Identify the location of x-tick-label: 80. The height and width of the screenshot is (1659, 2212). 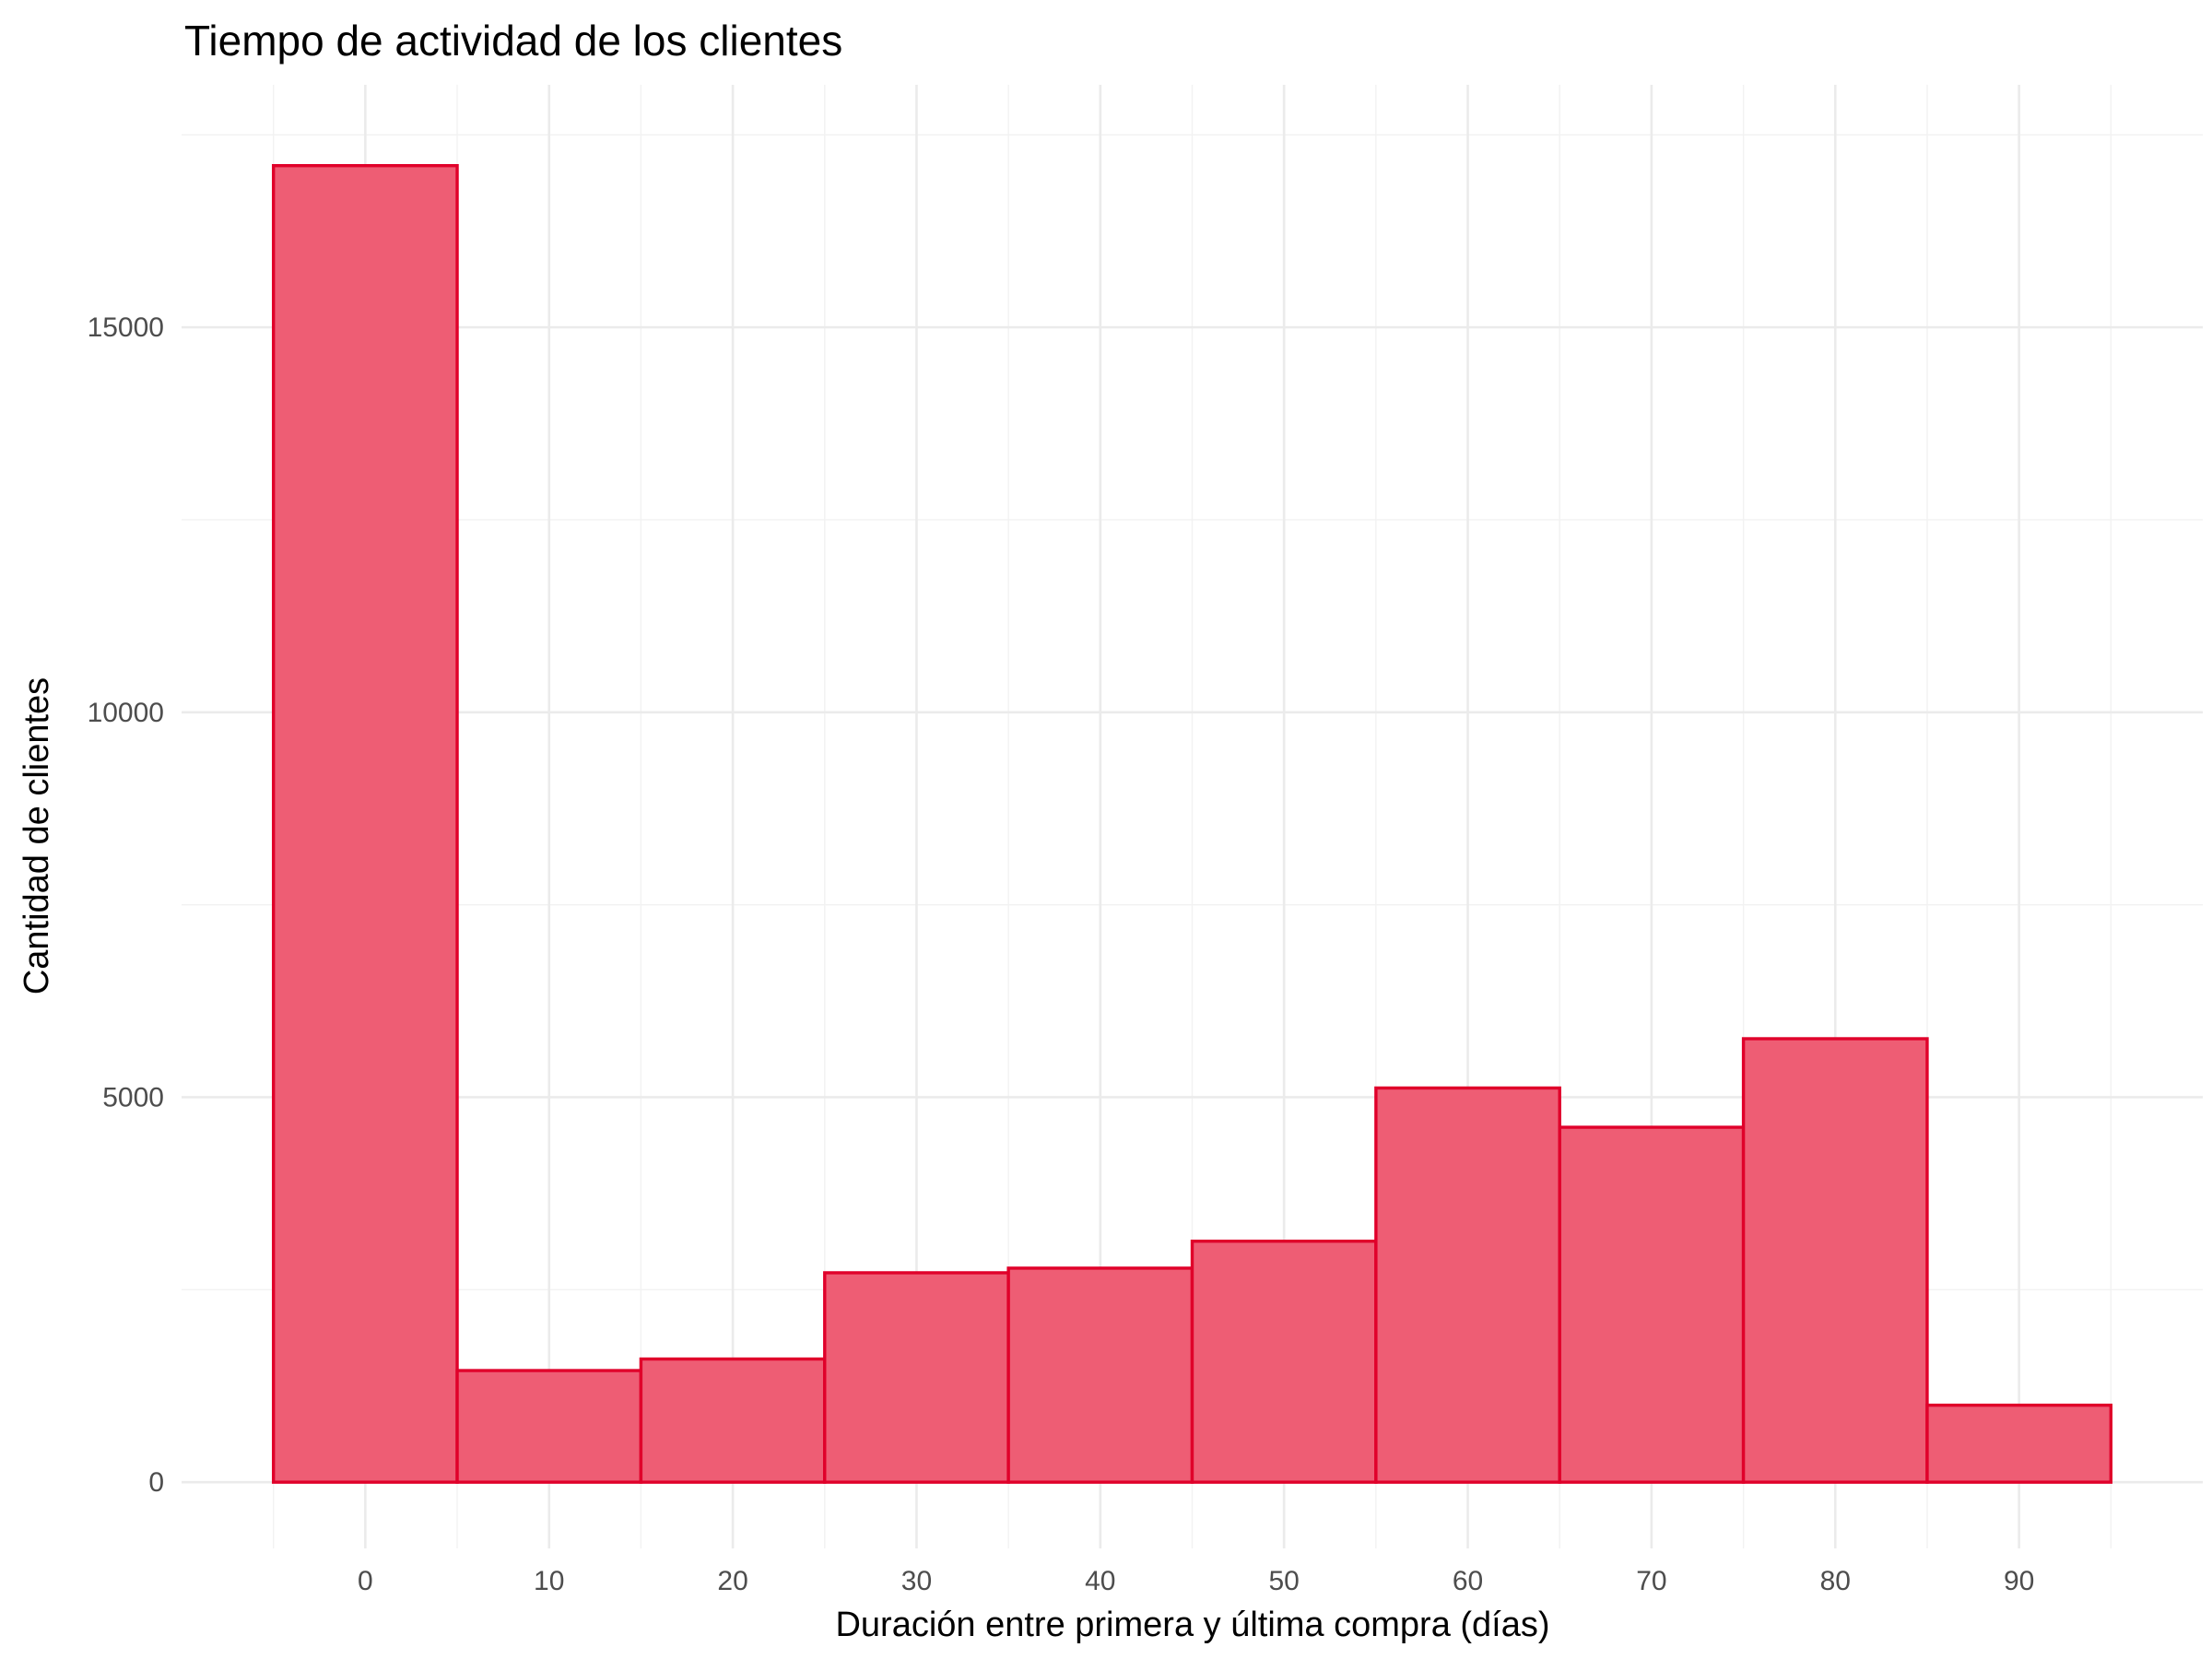
(1835, 1581).